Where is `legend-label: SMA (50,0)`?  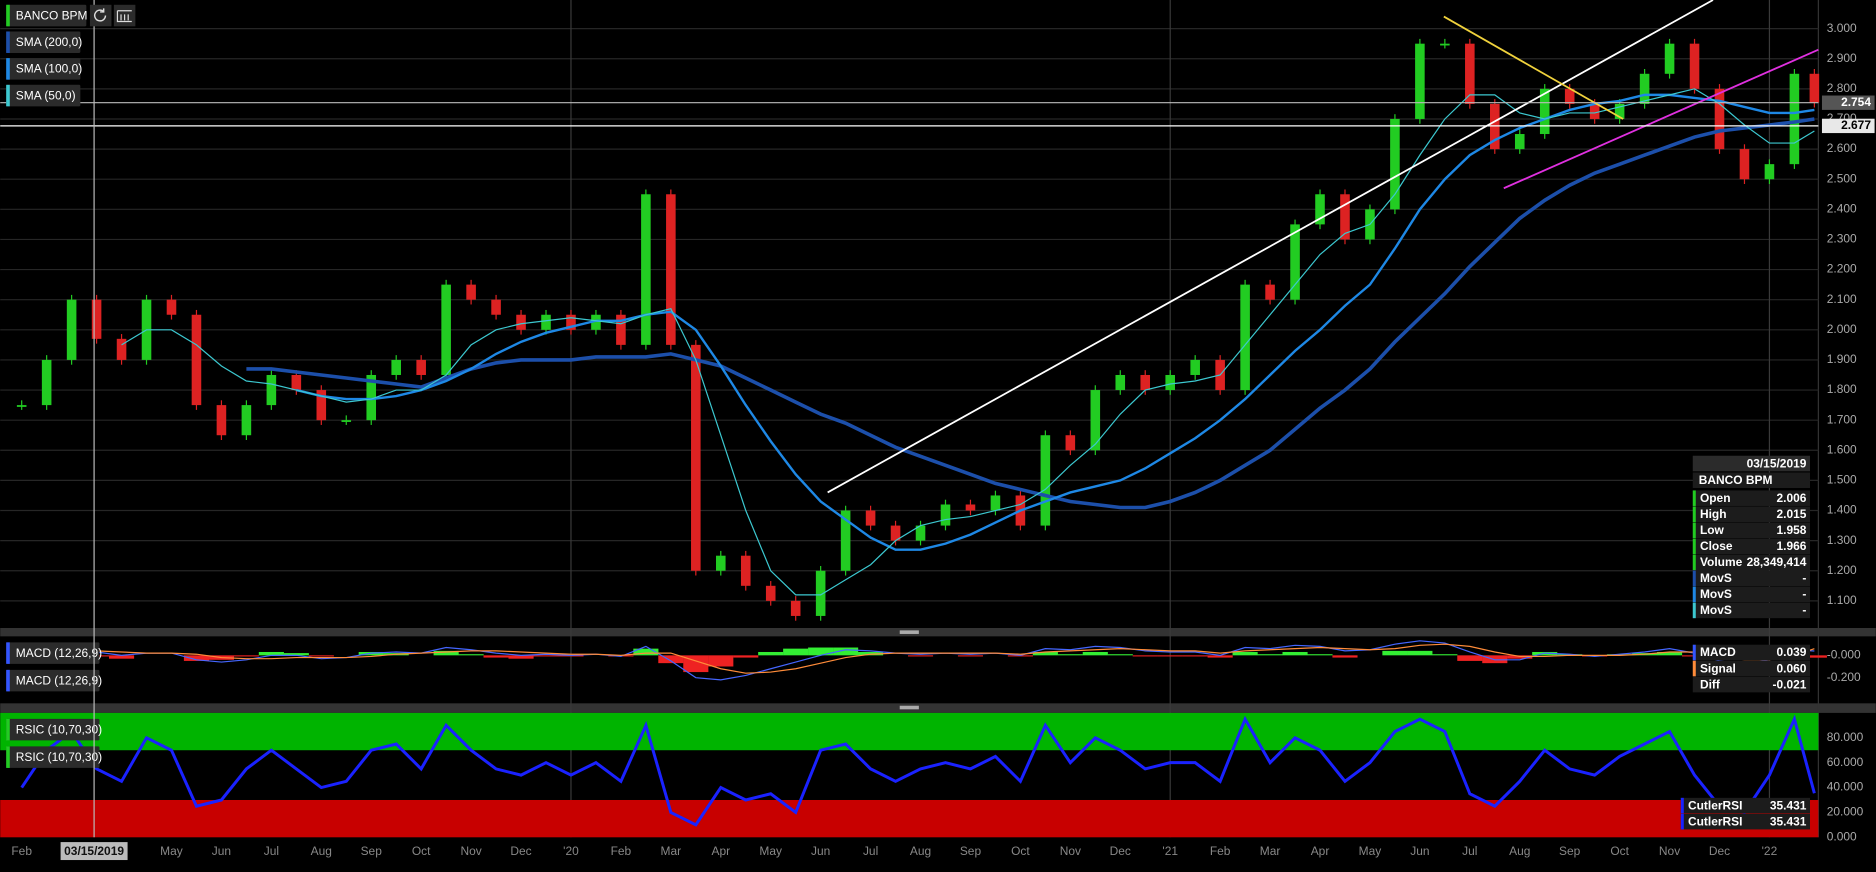
legend-label: SMA (50,0) is located at coordinates (46, 95).